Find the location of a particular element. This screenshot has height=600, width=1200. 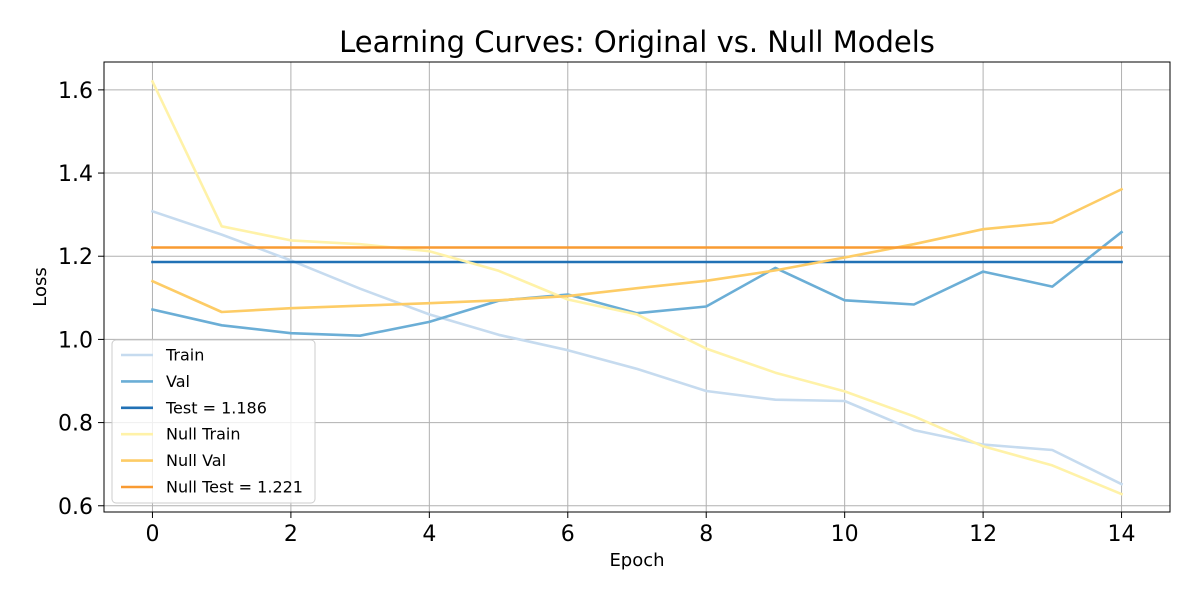

y-tick-label: 0.6 is located at coordinates (75, 507).